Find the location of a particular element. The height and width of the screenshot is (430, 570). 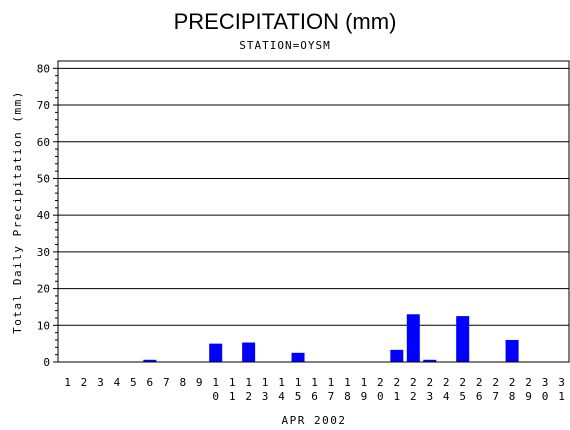

y-tick-label: 0 is located at coordinates (46, 362).